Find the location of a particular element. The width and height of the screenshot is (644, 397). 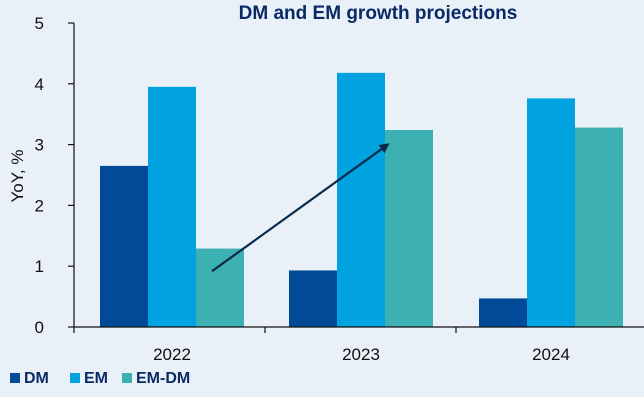

x-axis: 2022 2023 2024 is located at coordinates (358, 345).